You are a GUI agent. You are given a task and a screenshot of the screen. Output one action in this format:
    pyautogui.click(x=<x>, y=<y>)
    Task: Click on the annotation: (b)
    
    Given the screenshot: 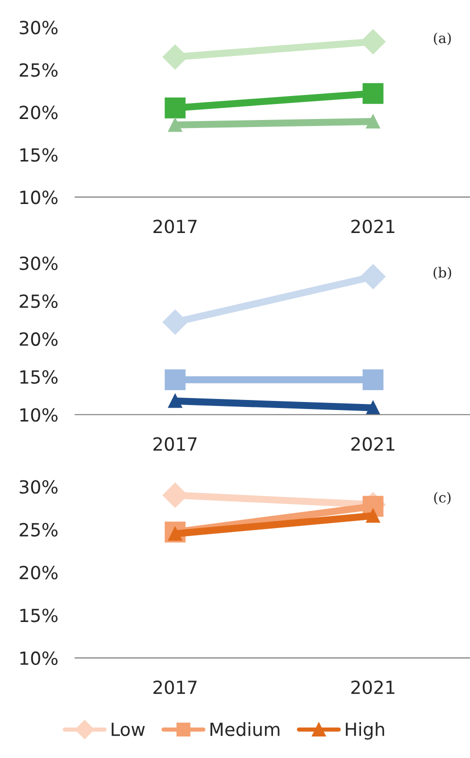 What is the action you would take?
    pyautogui.click(x=443, y=273)
    